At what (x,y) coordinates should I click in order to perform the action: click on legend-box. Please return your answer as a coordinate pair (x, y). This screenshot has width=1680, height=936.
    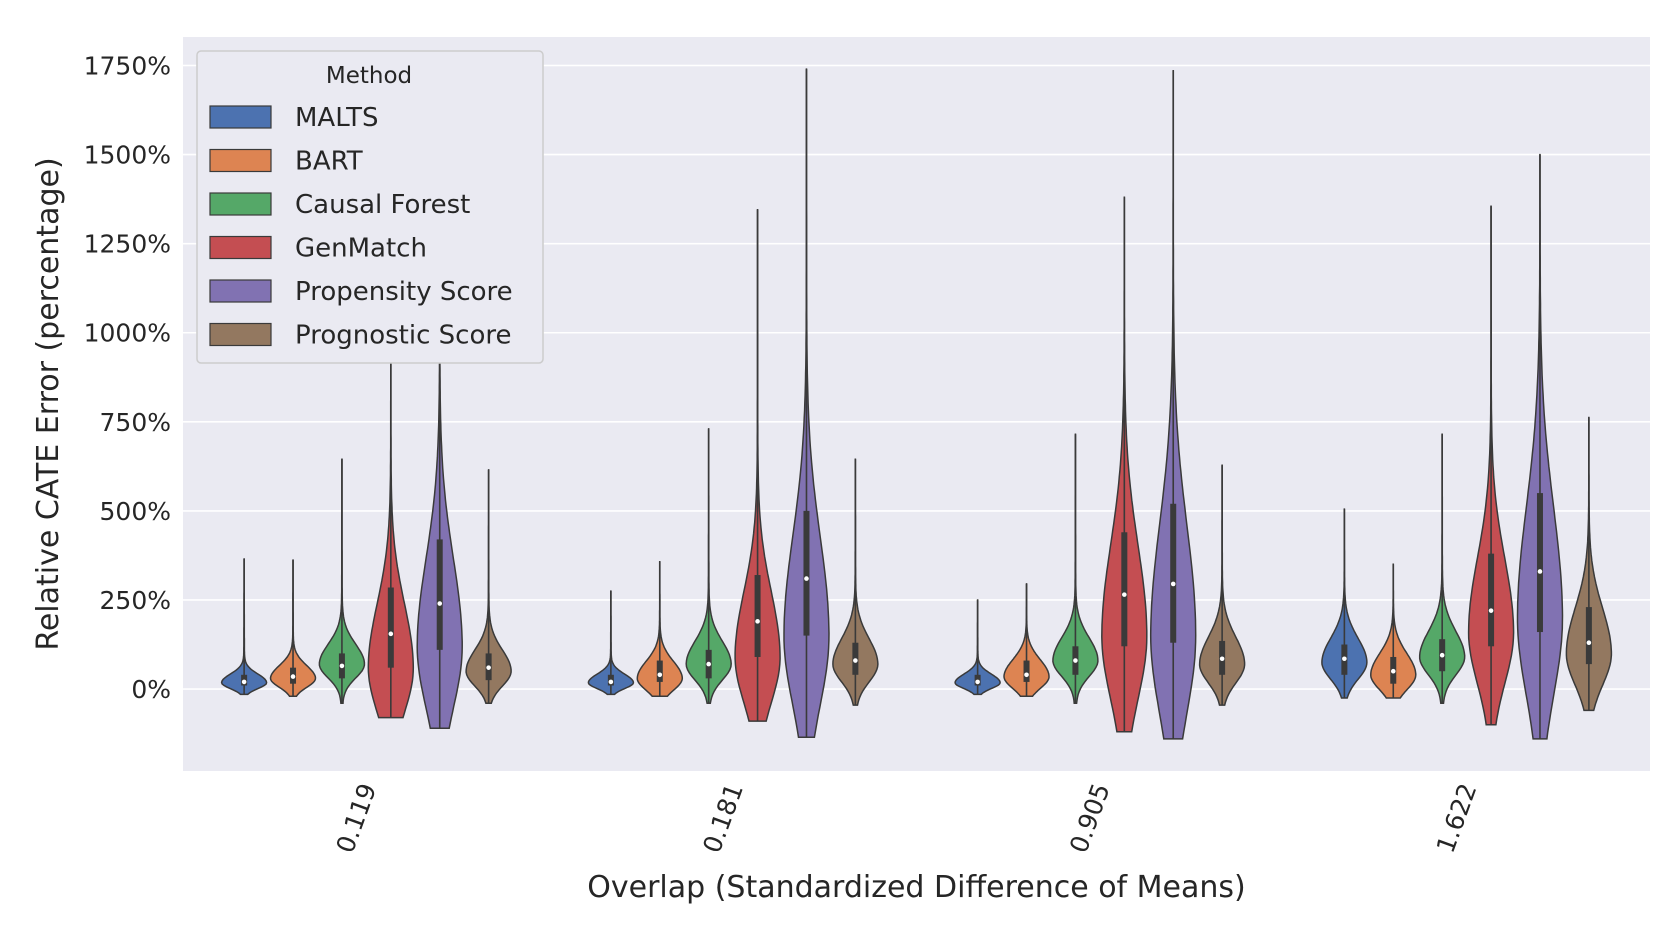
    Looking at the image, I should click on (370, 207).